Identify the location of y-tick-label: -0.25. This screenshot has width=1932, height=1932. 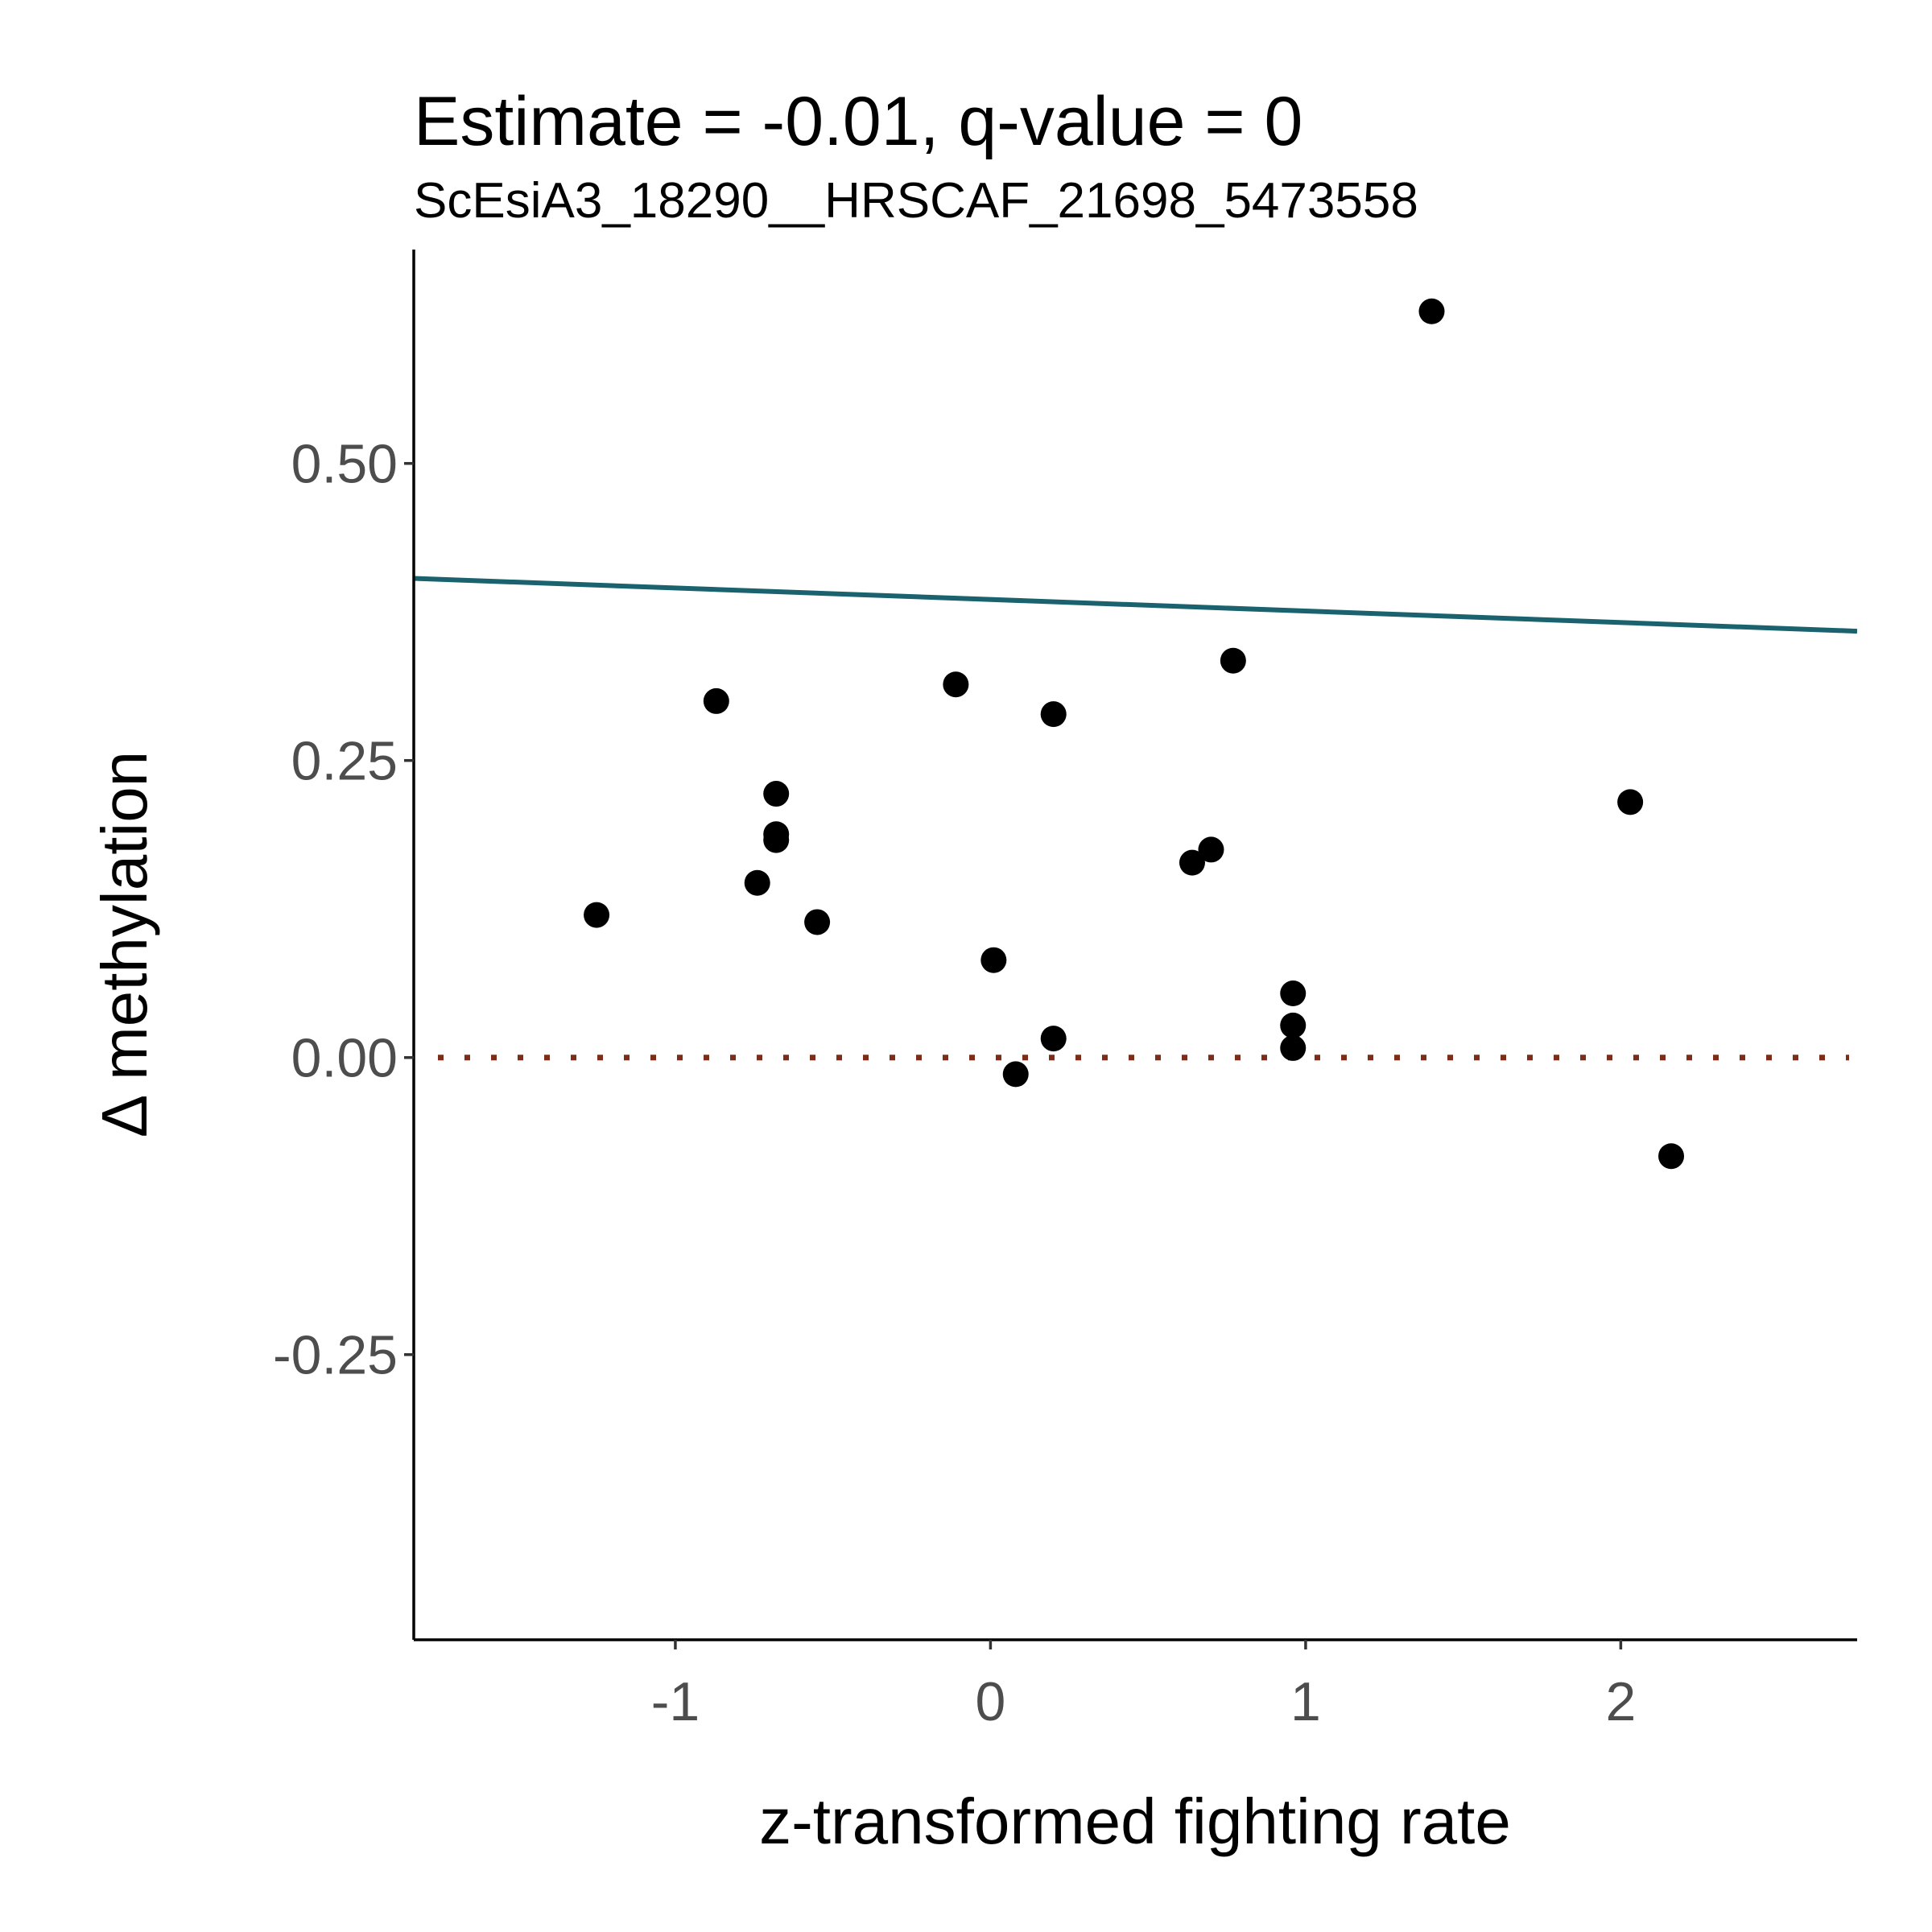
(335, 1355).